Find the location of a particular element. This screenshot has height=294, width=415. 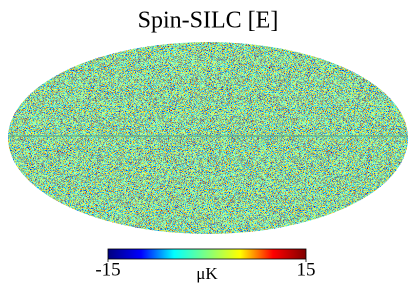

colorbar-tick-label: -15 is located at coordinates (107, 269).